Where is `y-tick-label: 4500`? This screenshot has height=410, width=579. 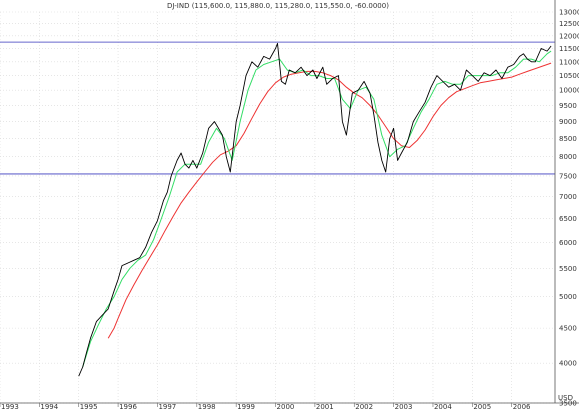 y-tick-label: 4500 is located at coordinates (568, 329).